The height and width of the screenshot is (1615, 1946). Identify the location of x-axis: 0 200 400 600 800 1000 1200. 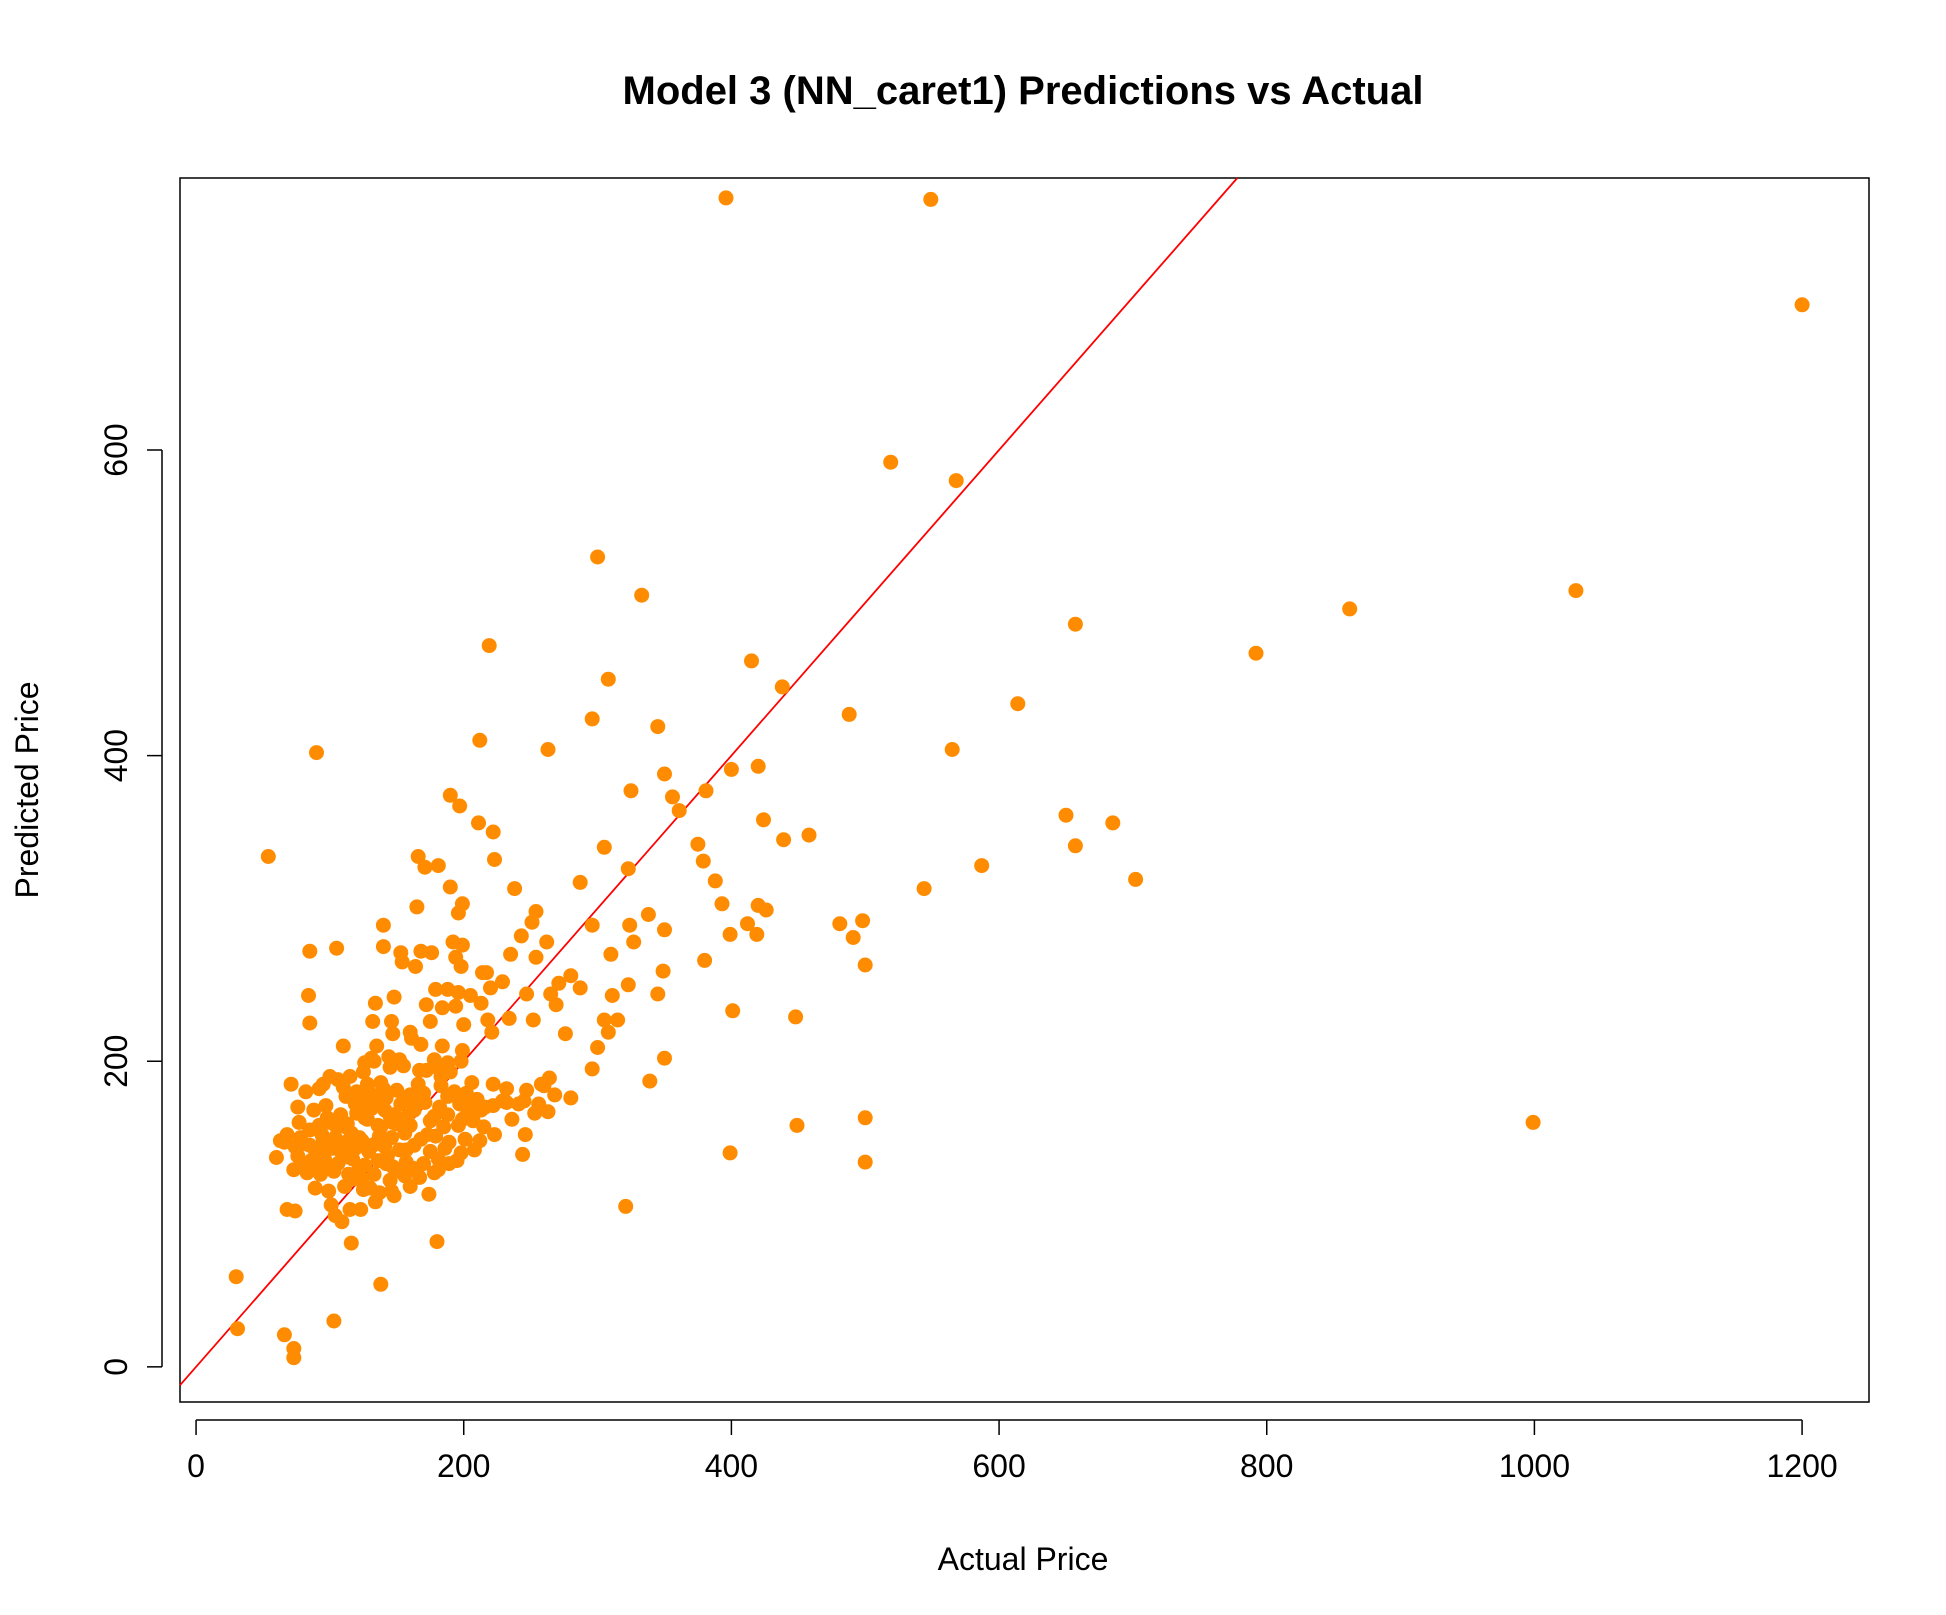
(1012, 1451).